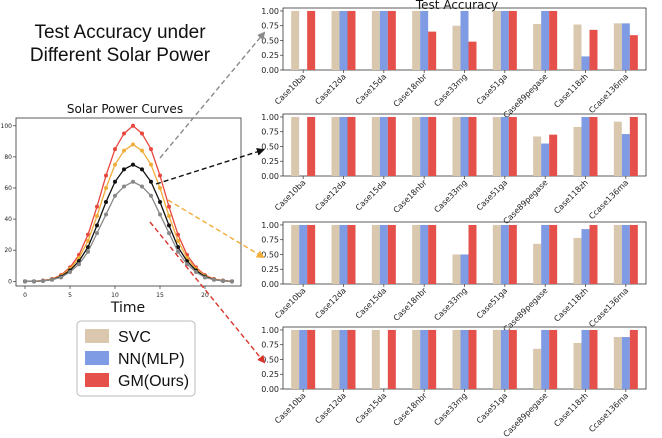  Describe the element at coordinates (134, 337) in the screenshot. I see `legend-label-svc: SVC` at that location.